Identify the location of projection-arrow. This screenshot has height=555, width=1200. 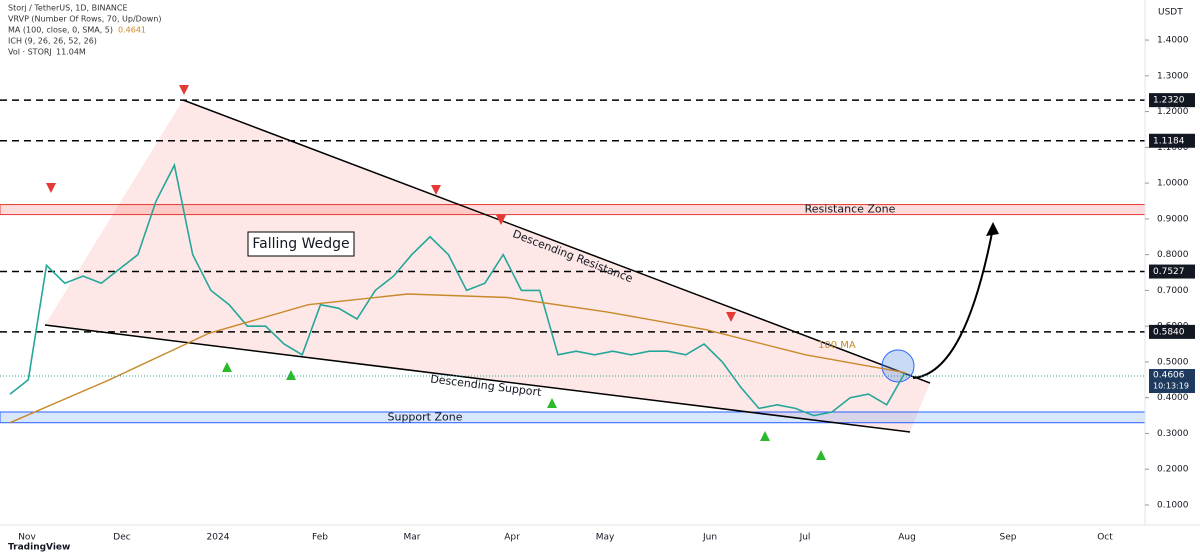
(953, 303).